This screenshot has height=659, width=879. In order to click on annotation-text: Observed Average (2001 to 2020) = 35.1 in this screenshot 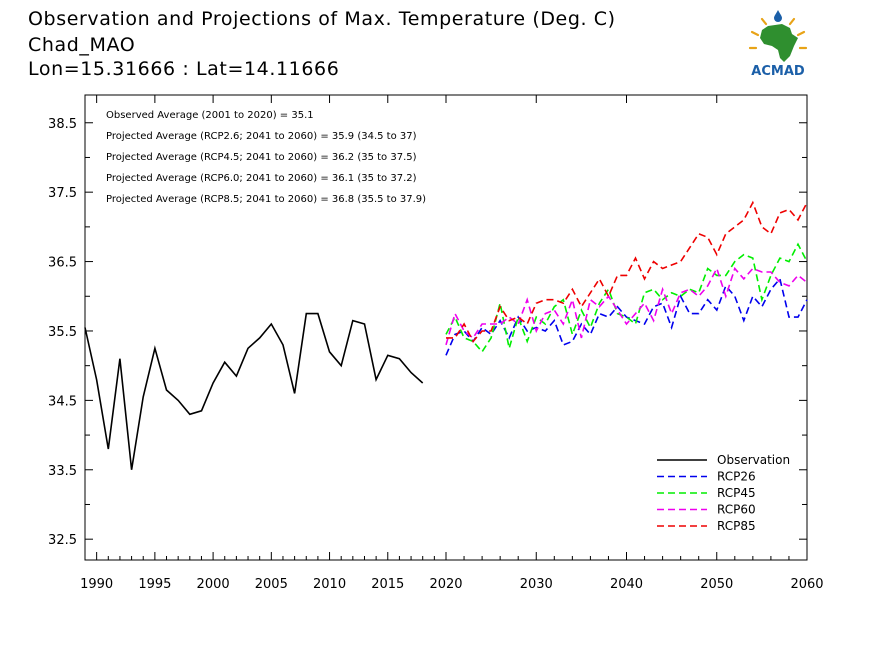, I will do `click(210, 115)`.